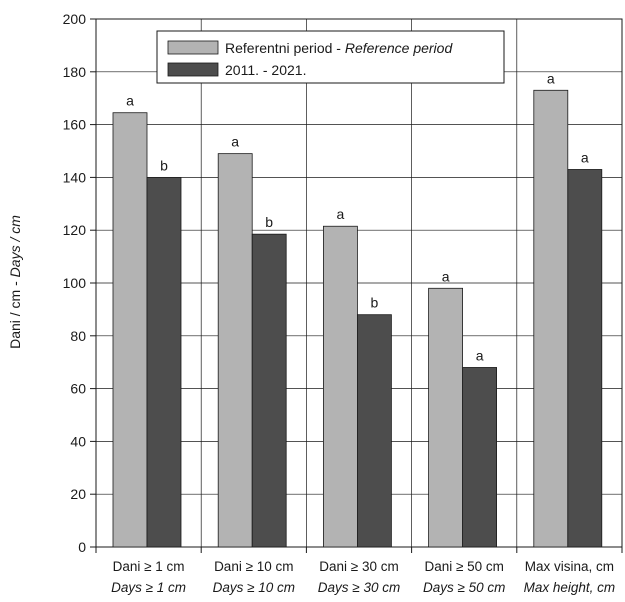 This screenshot has width=625, height=602. Describe the element at coordinates (78, 336) in the screenshot. I see `y-tick-label: 80` at that location.